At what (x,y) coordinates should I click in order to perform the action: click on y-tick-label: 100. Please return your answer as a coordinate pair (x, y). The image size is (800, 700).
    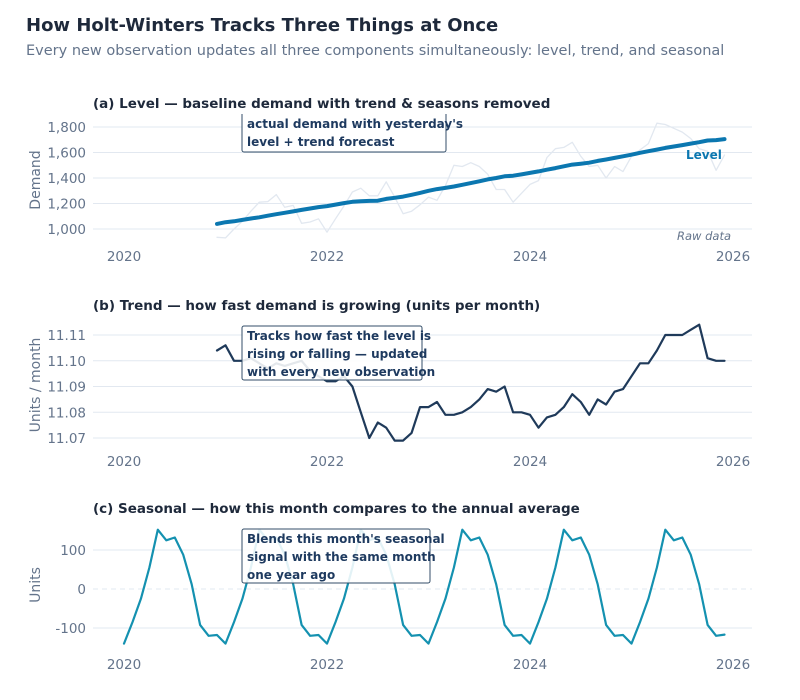
    Looking at the image, I should click on (73, 551).